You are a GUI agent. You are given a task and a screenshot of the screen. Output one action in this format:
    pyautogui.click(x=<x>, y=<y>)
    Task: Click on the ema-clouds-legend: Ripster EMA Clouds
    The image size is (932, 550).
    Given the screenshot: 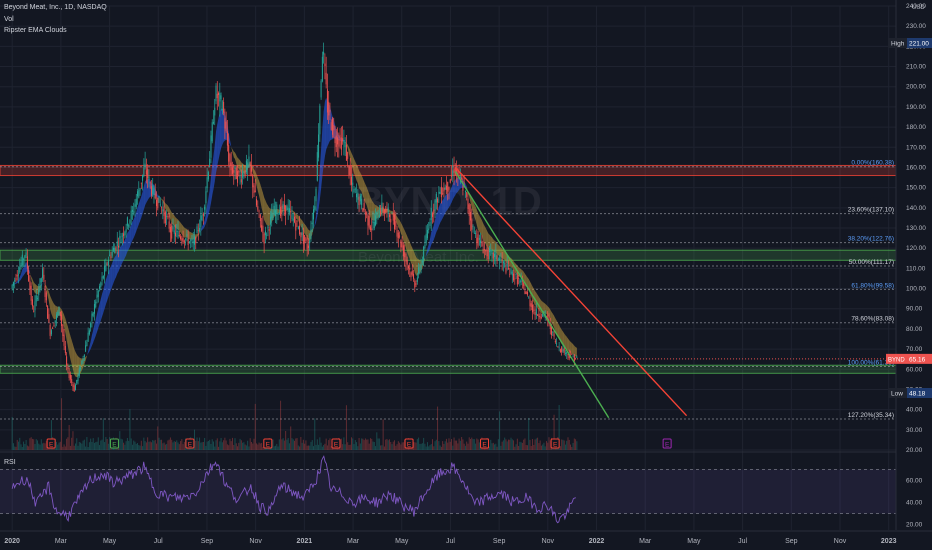 What is the action you would take?
    pyautogui.click(x=35, y=30)
    